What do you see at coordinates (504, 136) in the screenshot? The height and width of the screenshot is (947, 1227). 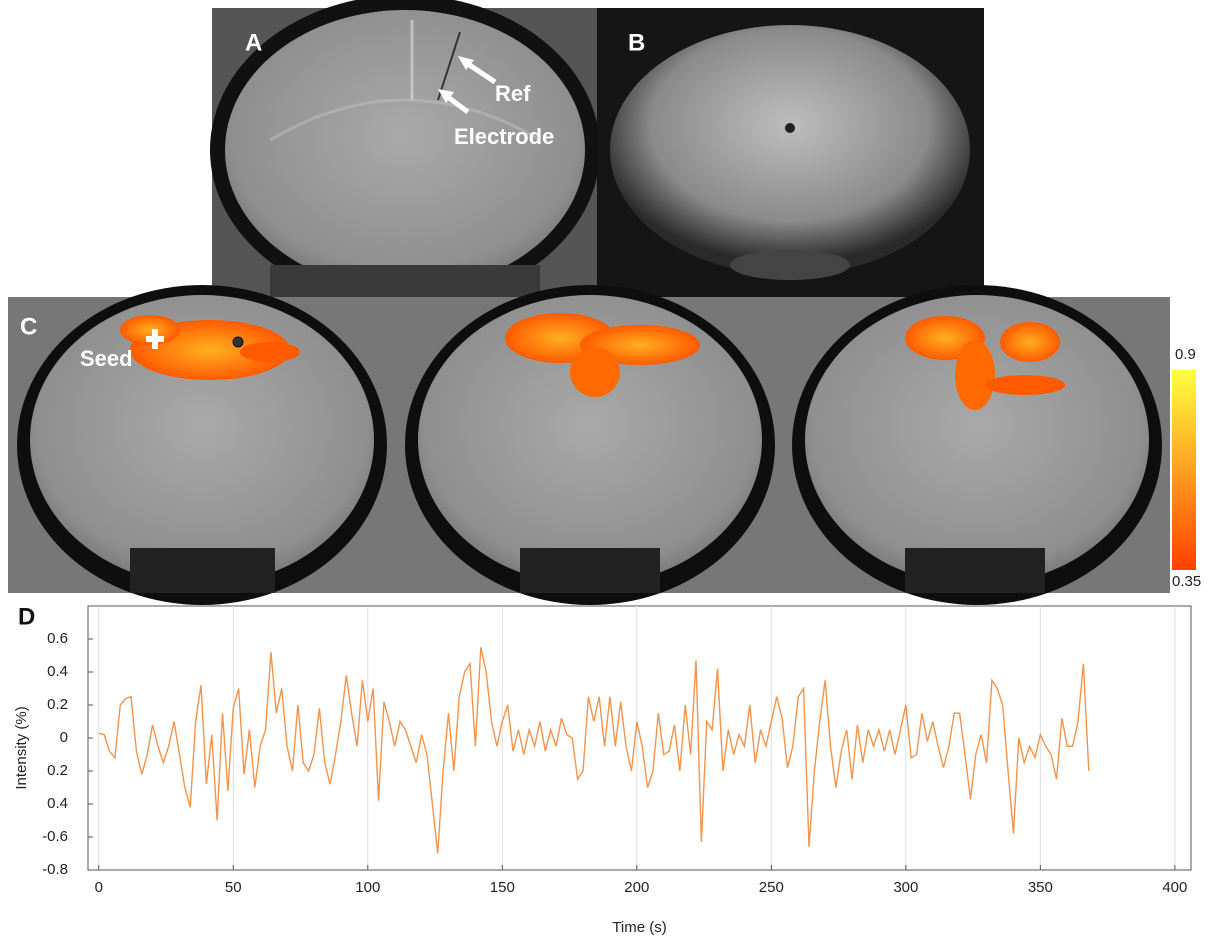 I see `annotation: Electrode` at bounding box center [504, 136].